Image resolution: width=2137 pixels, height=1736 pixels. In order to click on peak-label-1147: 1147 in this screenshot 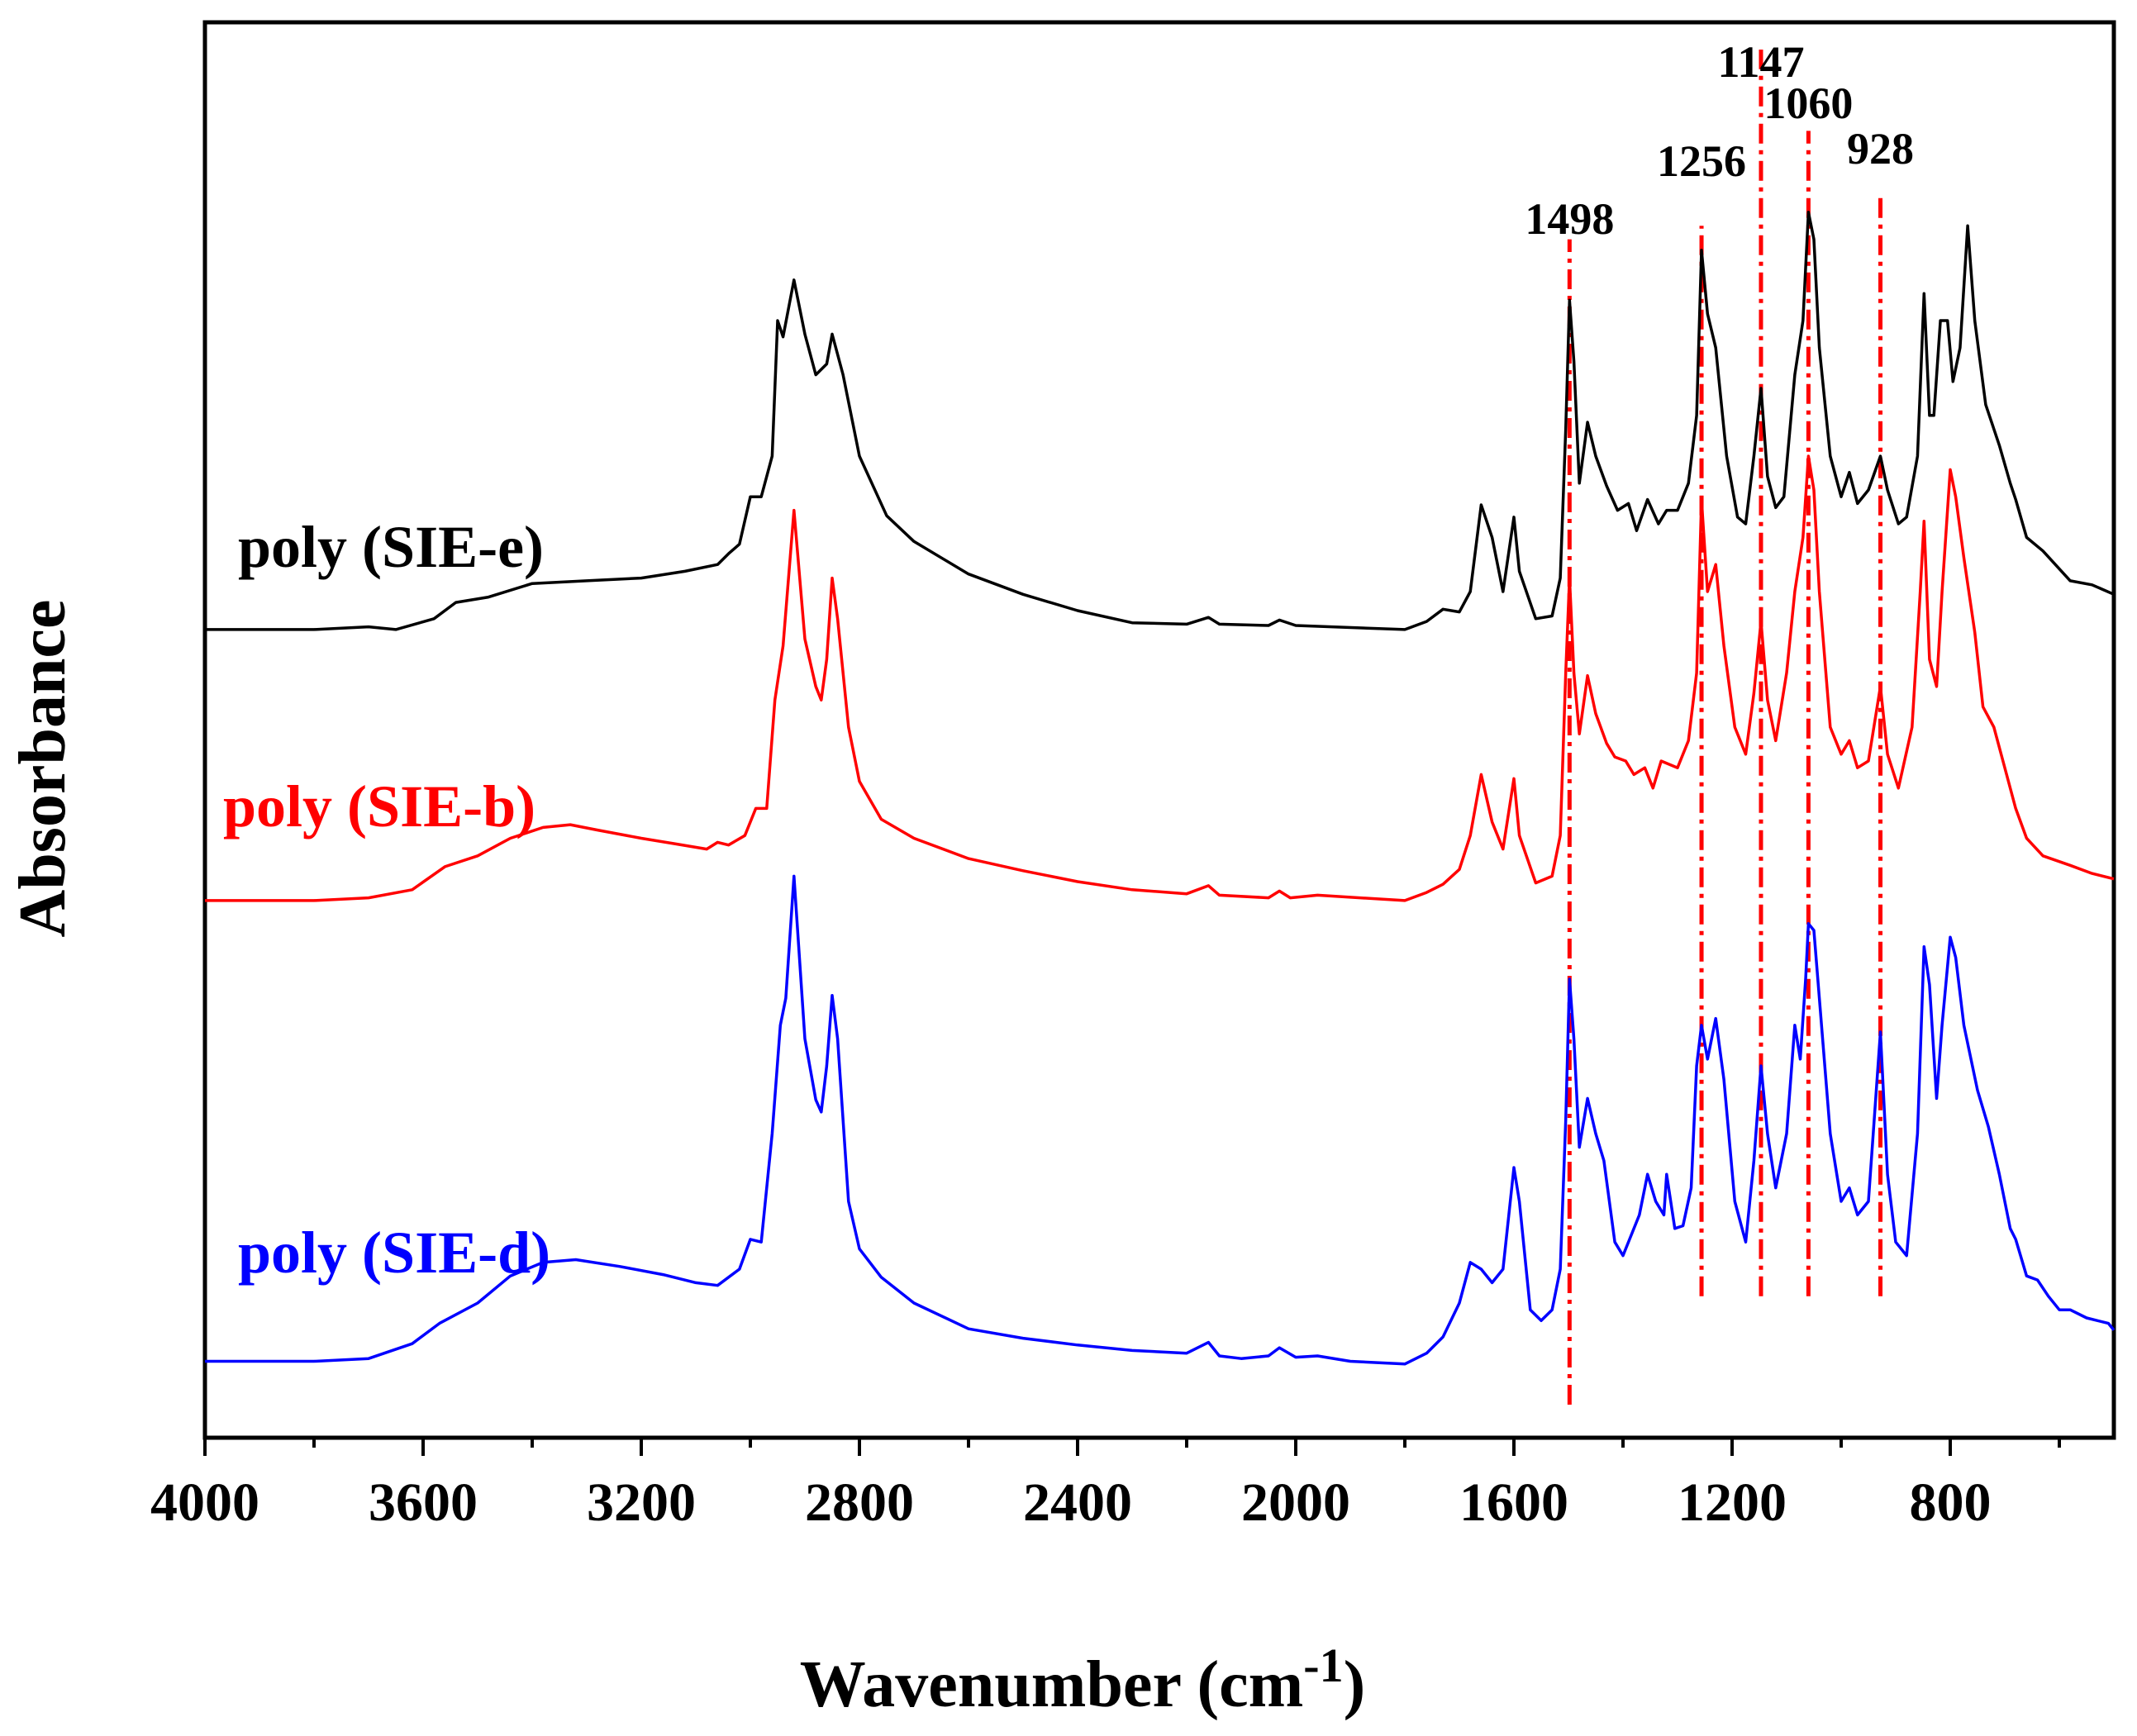, I will do `click(1761, 62)`.